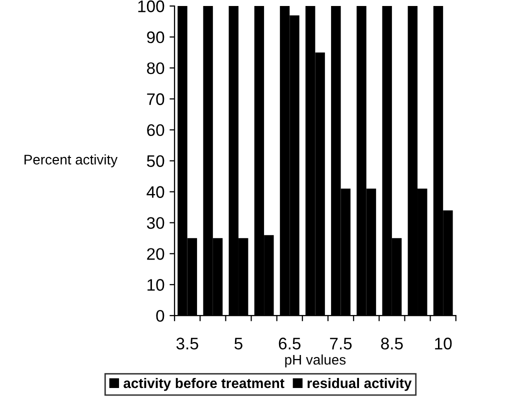 This screenshot has height=402, width=521. What do you see at coordinates (155, 130) in the screenshot?
I see `y-tick-label: 60` at bounding box center [155, 130].